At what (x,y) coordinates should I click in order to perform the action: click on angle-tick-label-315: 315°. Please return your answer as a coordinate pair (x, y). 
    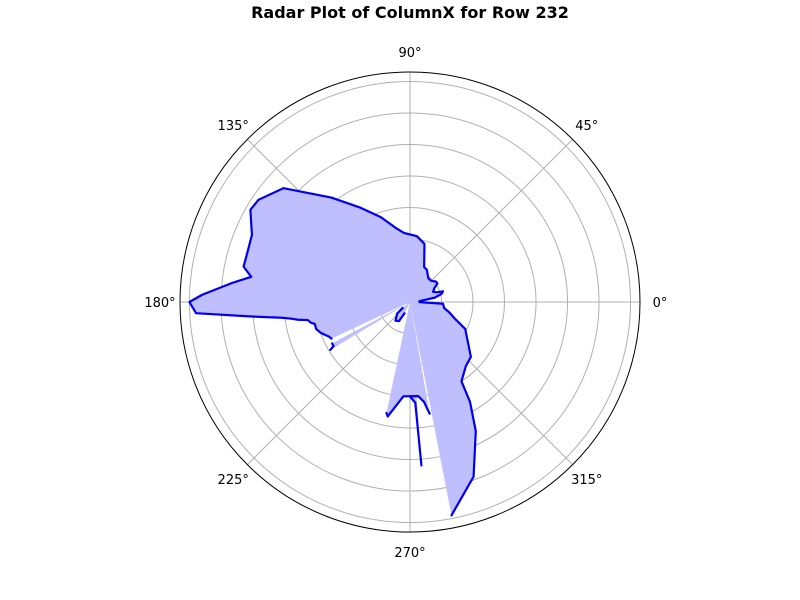
    Looking at the image, I should click on (586, 480).